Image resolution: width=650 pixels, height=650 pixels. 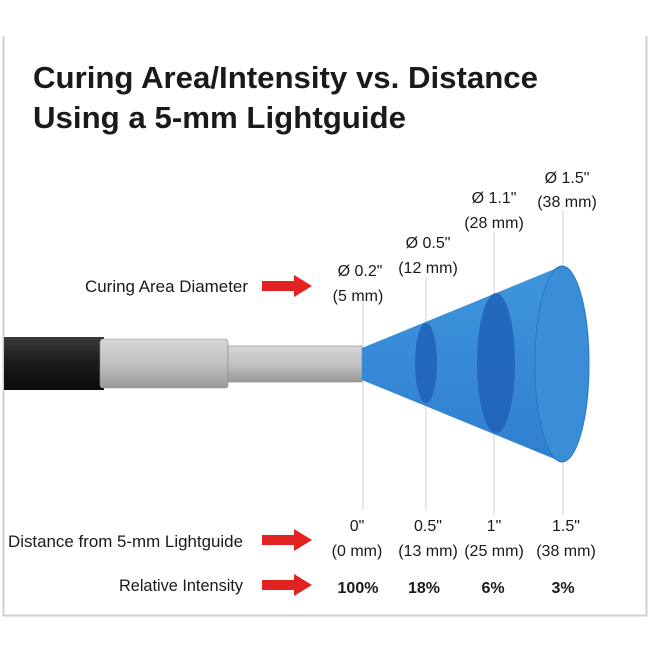 What do you see at coordinates (357, 551) in the screenshot?
I see `distance-mm: (0 mm)` at bounding box center [357, 551].